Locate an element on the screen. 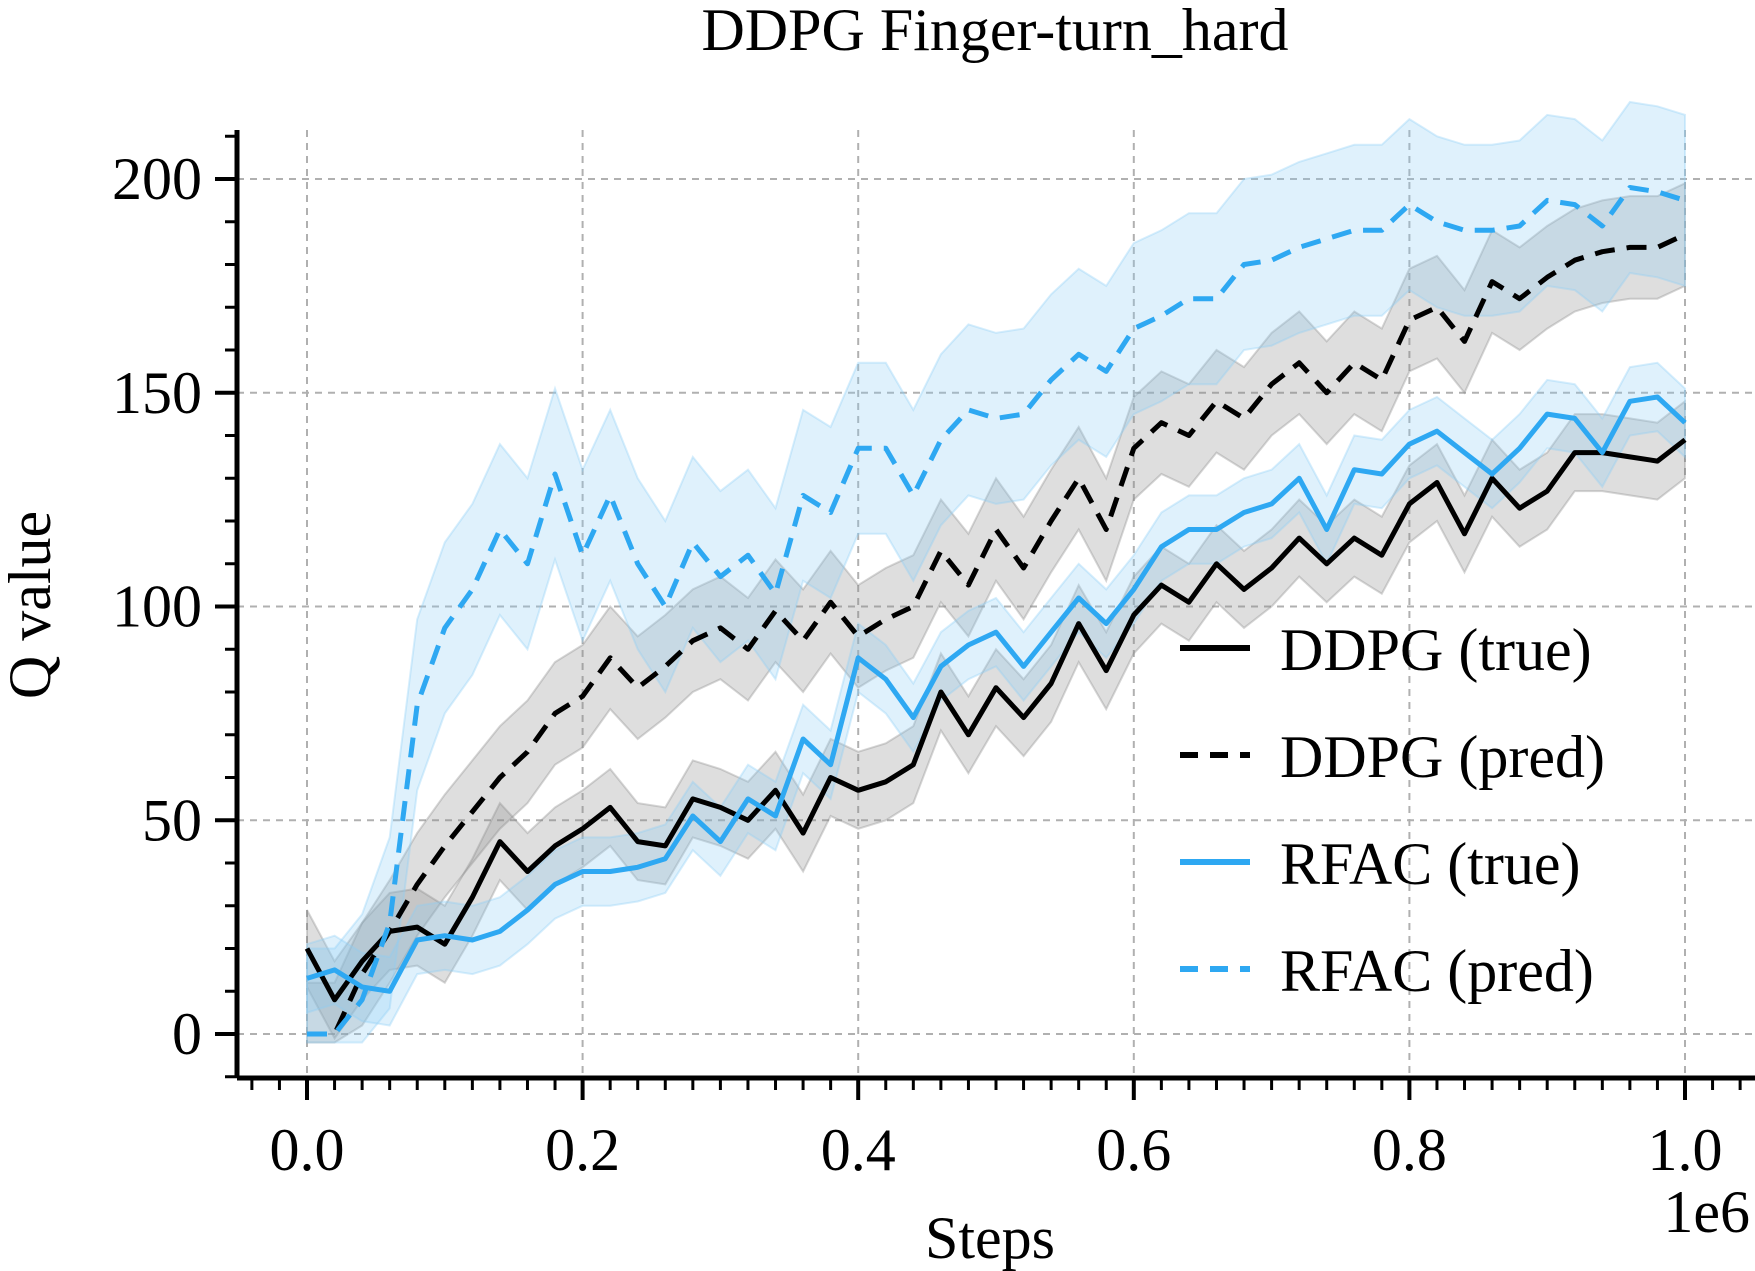 The height and width of the screenshot is (1271, 1755). x-tick-label: 0.2 is located at coordinates (582, 1150).